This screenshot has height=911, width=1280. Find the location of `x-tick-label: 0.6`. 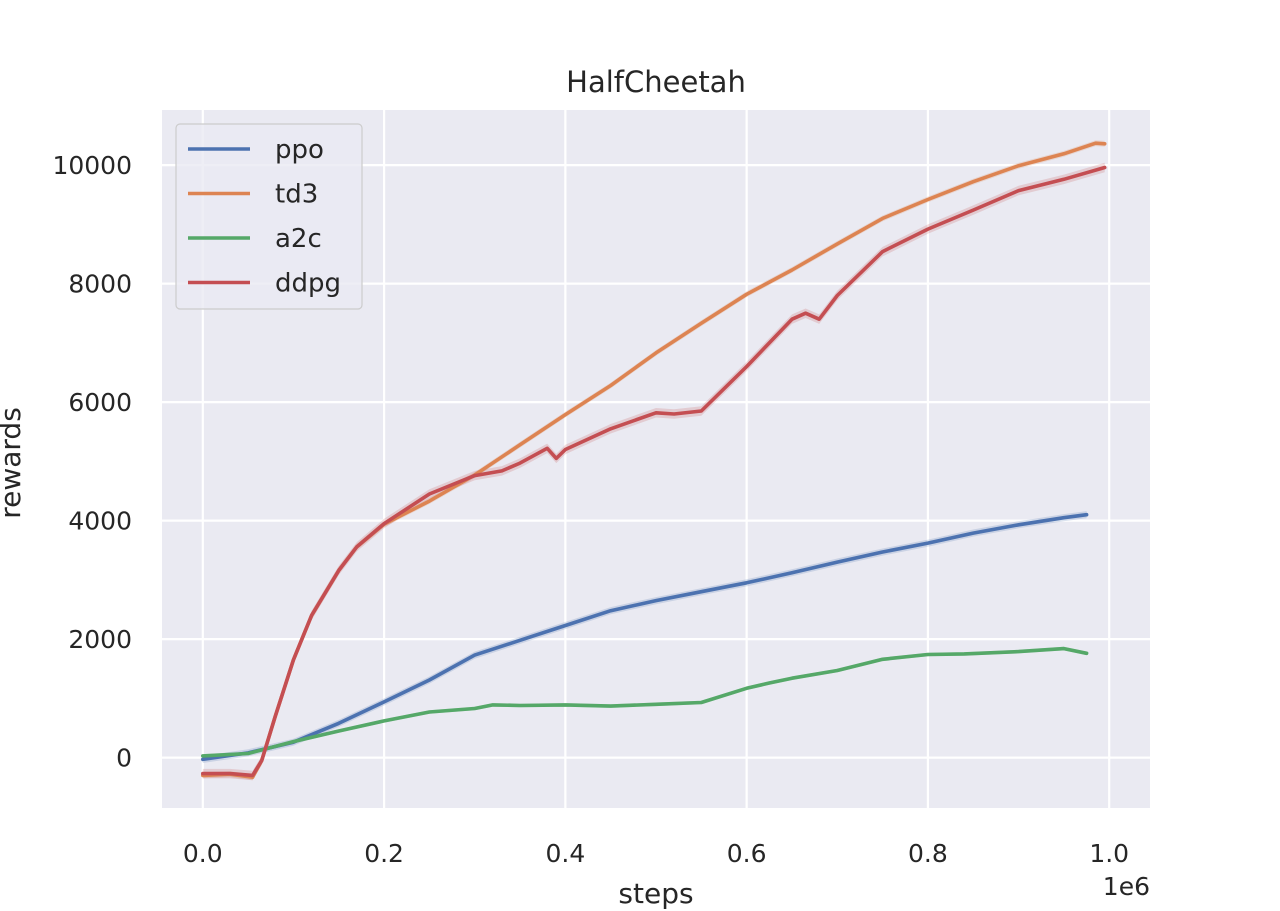

x-tick-label: 0.6 is located at coordinates (747, 853).